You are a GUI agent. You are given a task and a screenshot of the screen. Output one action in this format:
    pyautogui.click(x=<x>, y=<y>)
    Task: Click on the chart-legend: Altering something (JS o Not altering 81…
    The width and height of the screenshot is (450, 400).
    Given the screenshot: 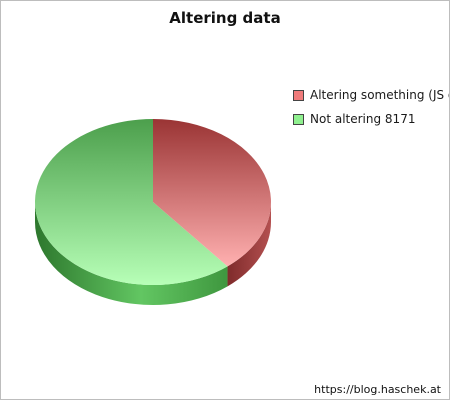 What is the action you would take?
    pyautogui.click(x=371, y=110)
    